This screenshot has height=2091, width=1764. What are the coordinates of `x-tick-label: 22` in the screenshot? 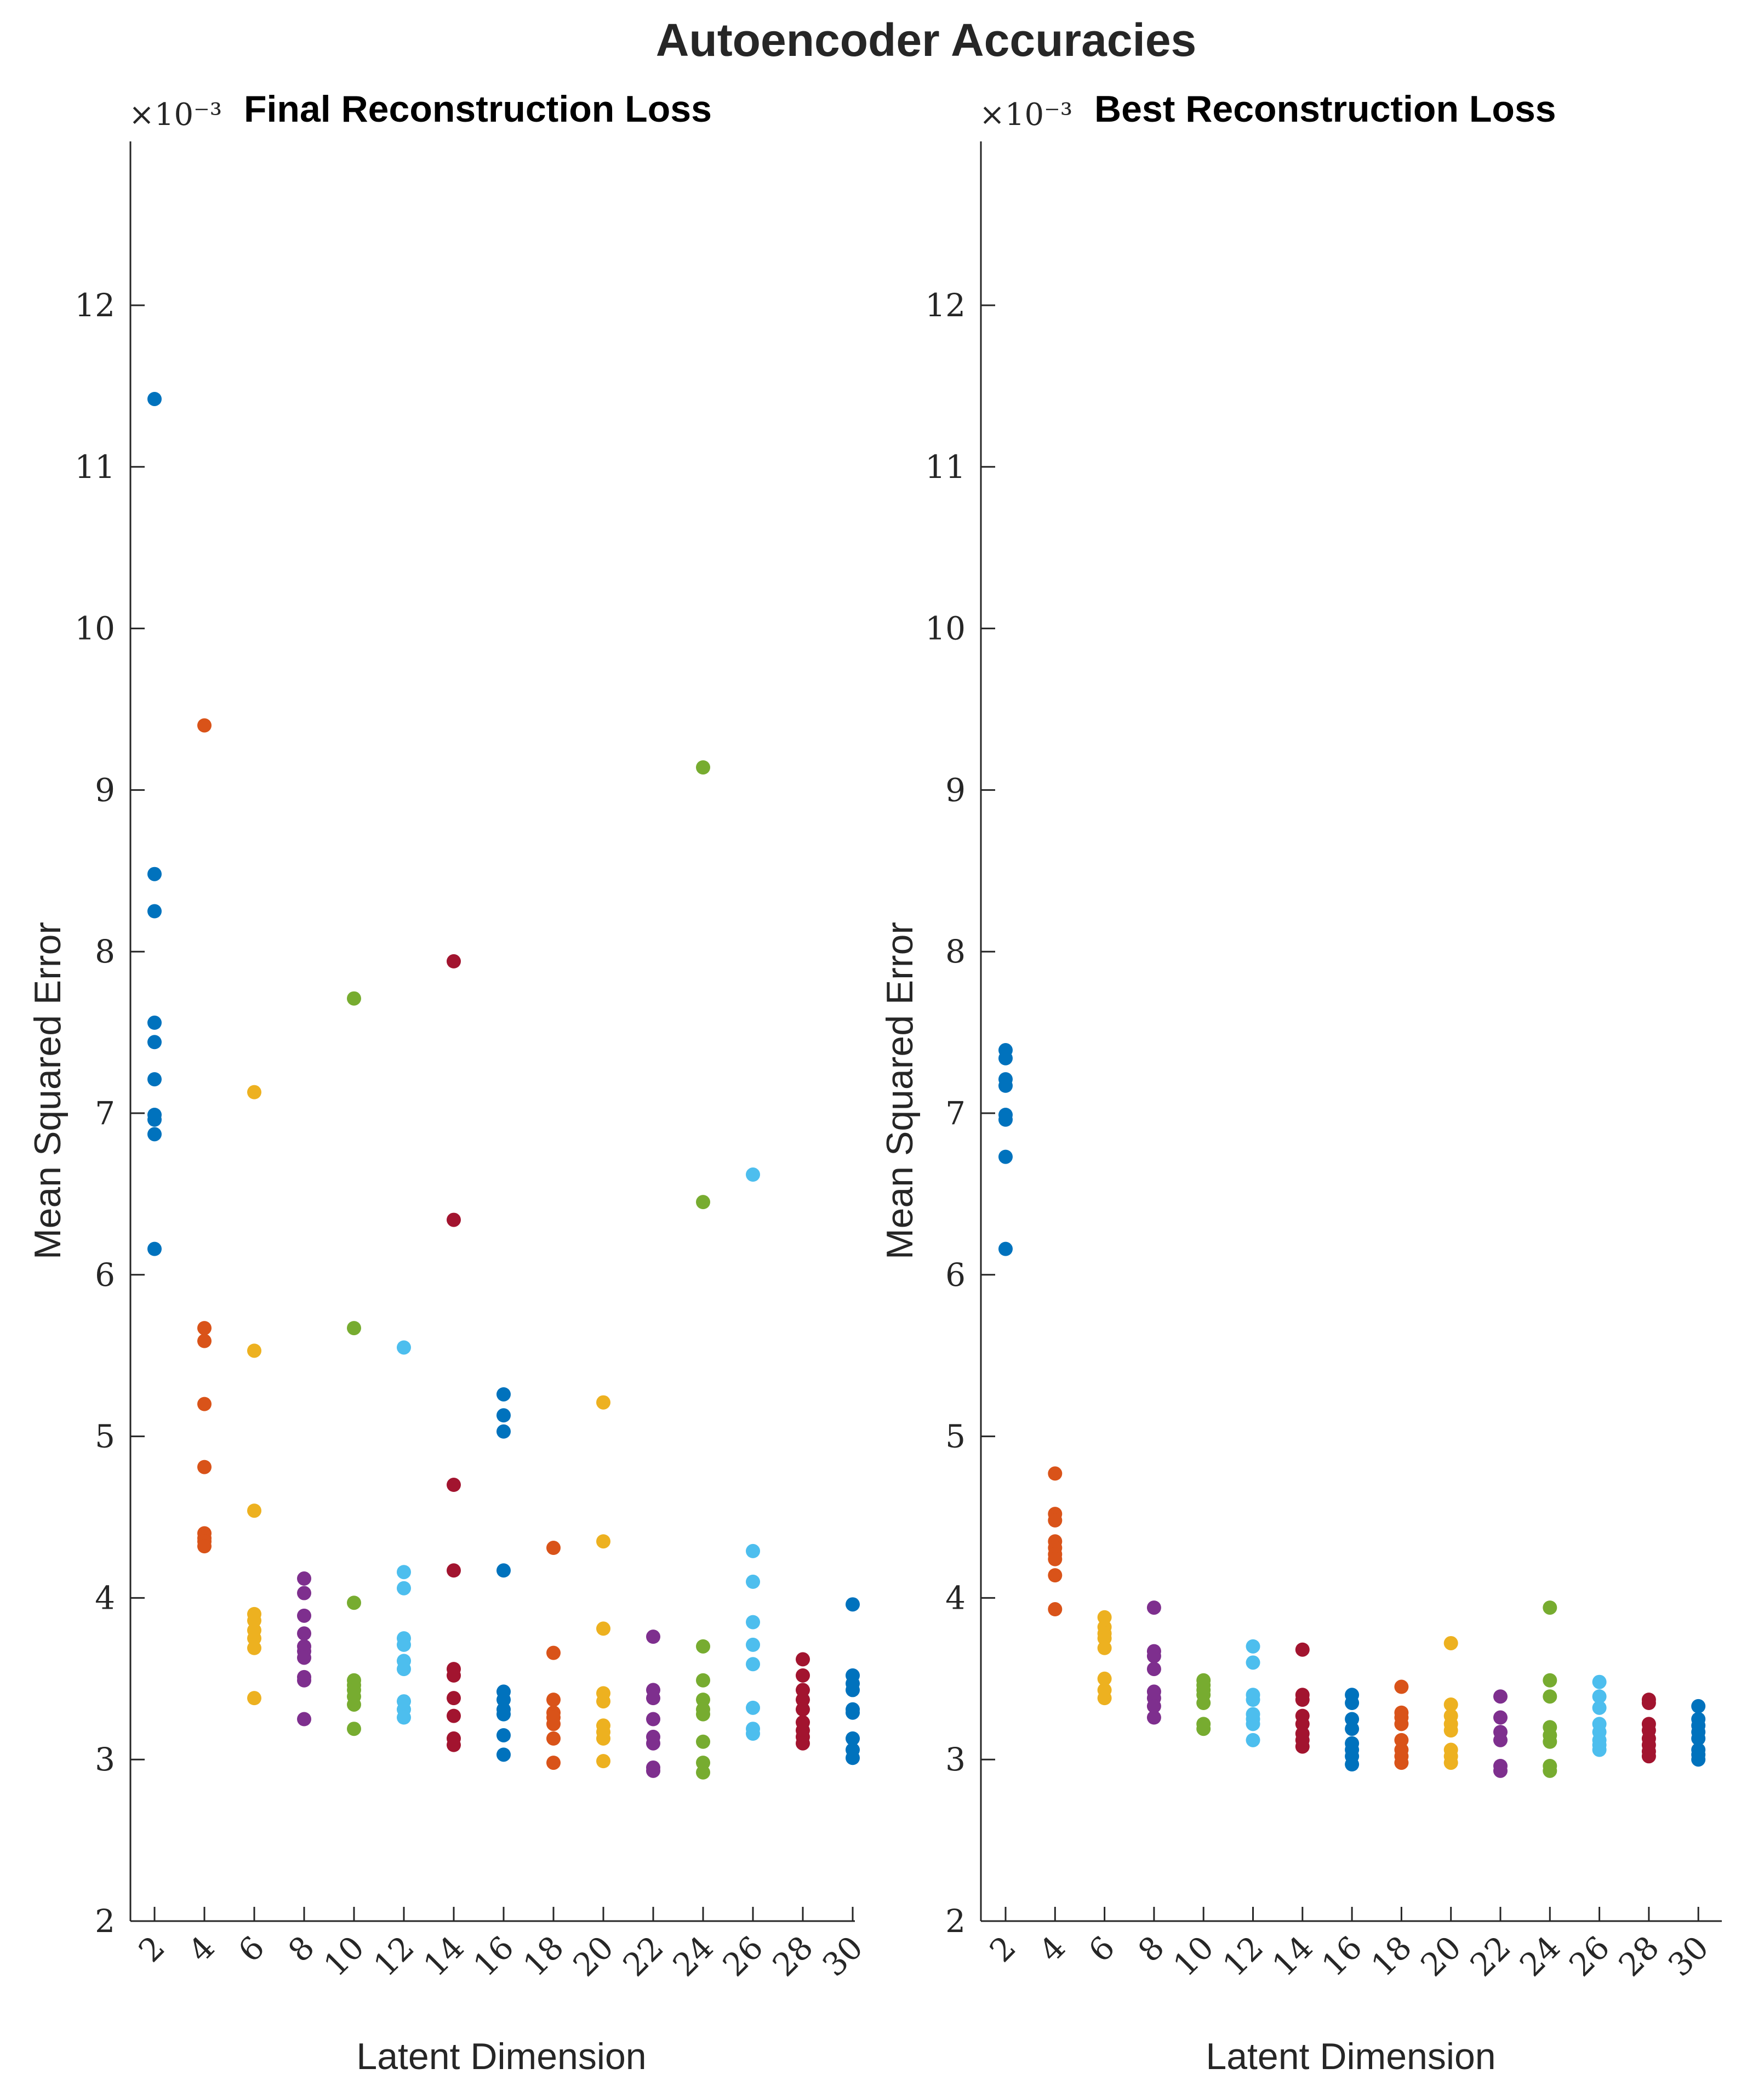 It's located at (1491, 1957).